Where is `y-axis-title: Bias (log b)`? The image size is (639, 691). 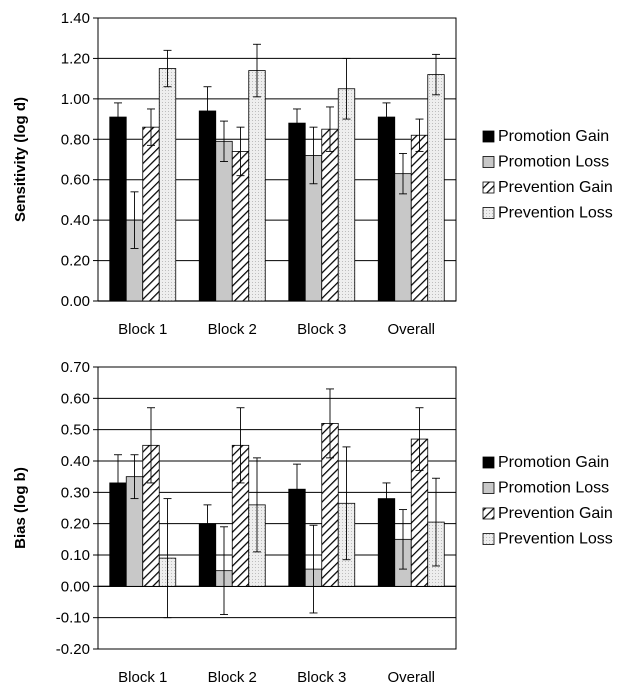 y-axis-title: Bias (log b) is located at coordinates (20, 508).